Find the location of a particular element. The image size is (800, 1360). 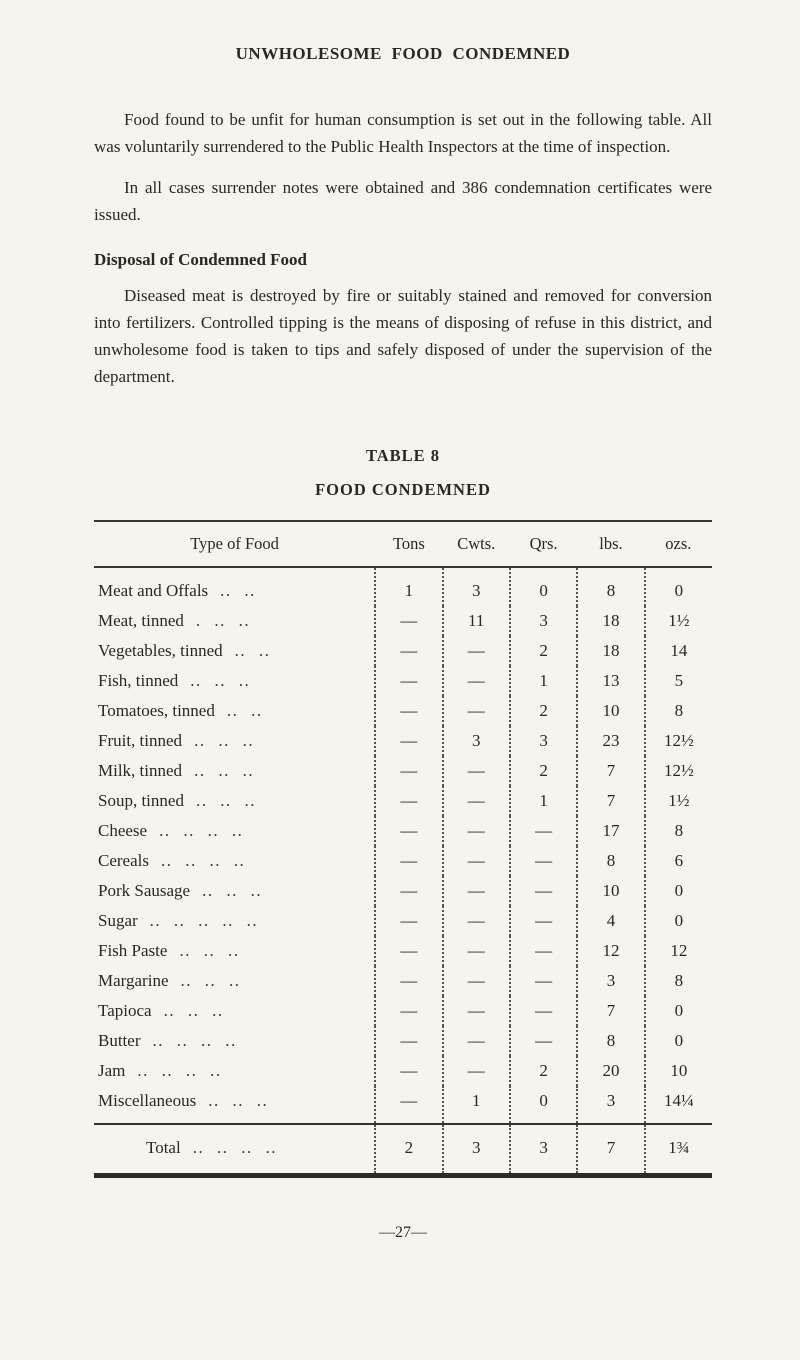

food-type-cell: Fish Paste .. .. .. is located at coordinates (234, 951).